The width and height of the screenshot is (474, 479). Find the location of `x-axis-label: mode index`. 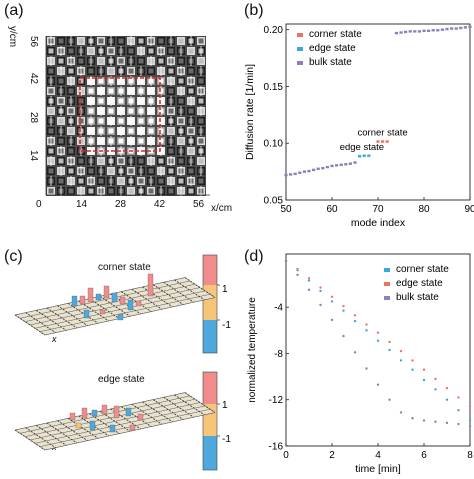

x-axis-label: mode index is located at coordinates (378, 223).